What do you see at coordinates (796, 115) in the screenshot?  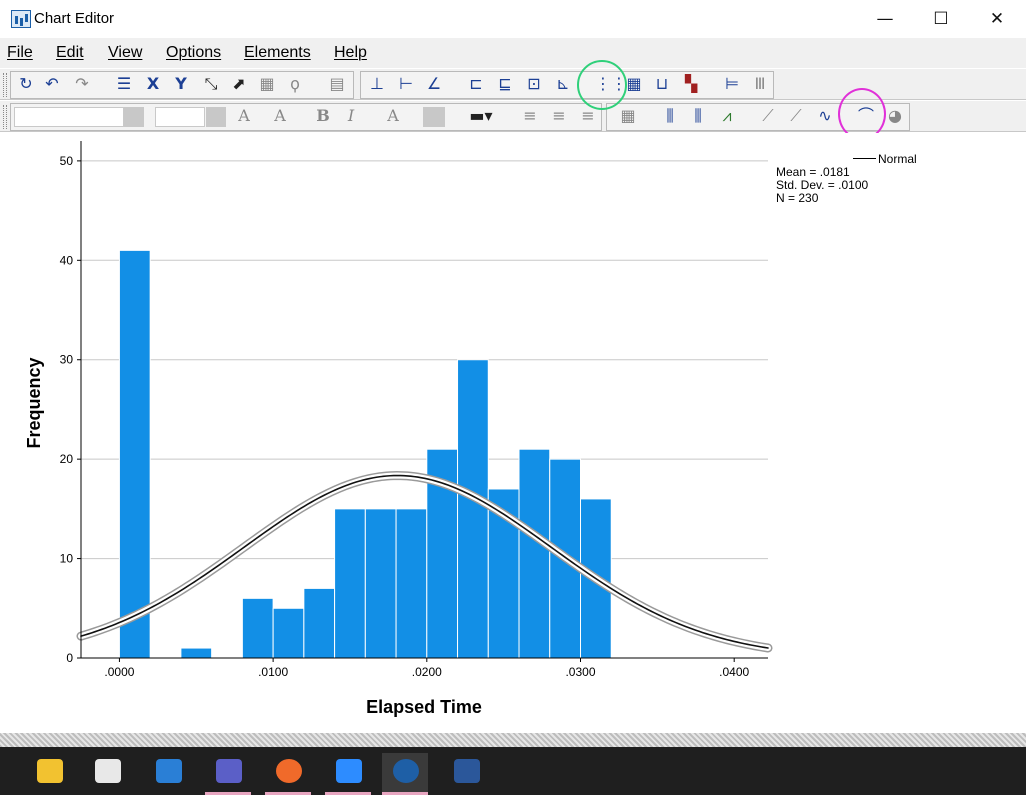 I see `scatter-2-icon: ⟋` at bounding box center [796, 115].